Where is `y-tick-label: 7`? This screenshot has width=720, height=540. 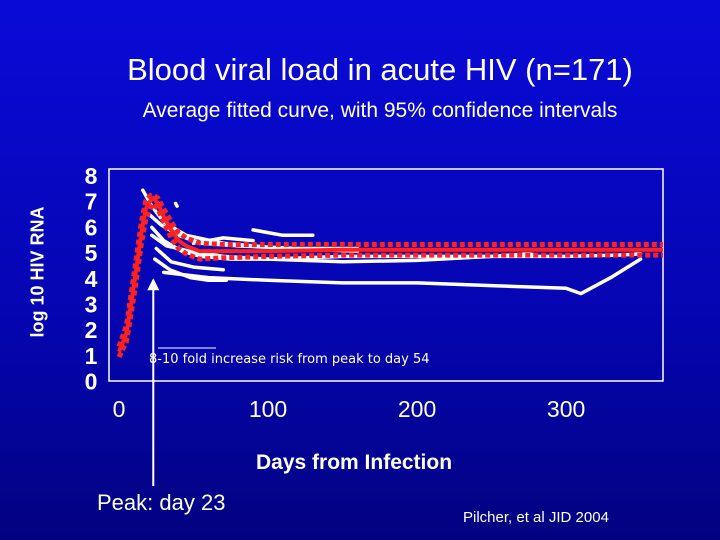
y-tick-label: 7 is located at coordinates (91, 202).